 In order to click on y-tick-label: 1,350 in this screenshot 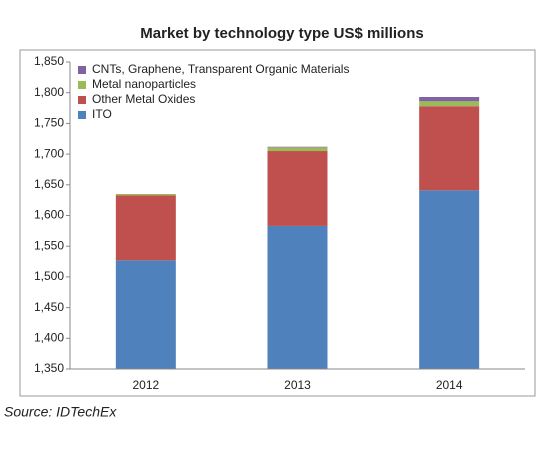, I will do `click(49, 368)`.